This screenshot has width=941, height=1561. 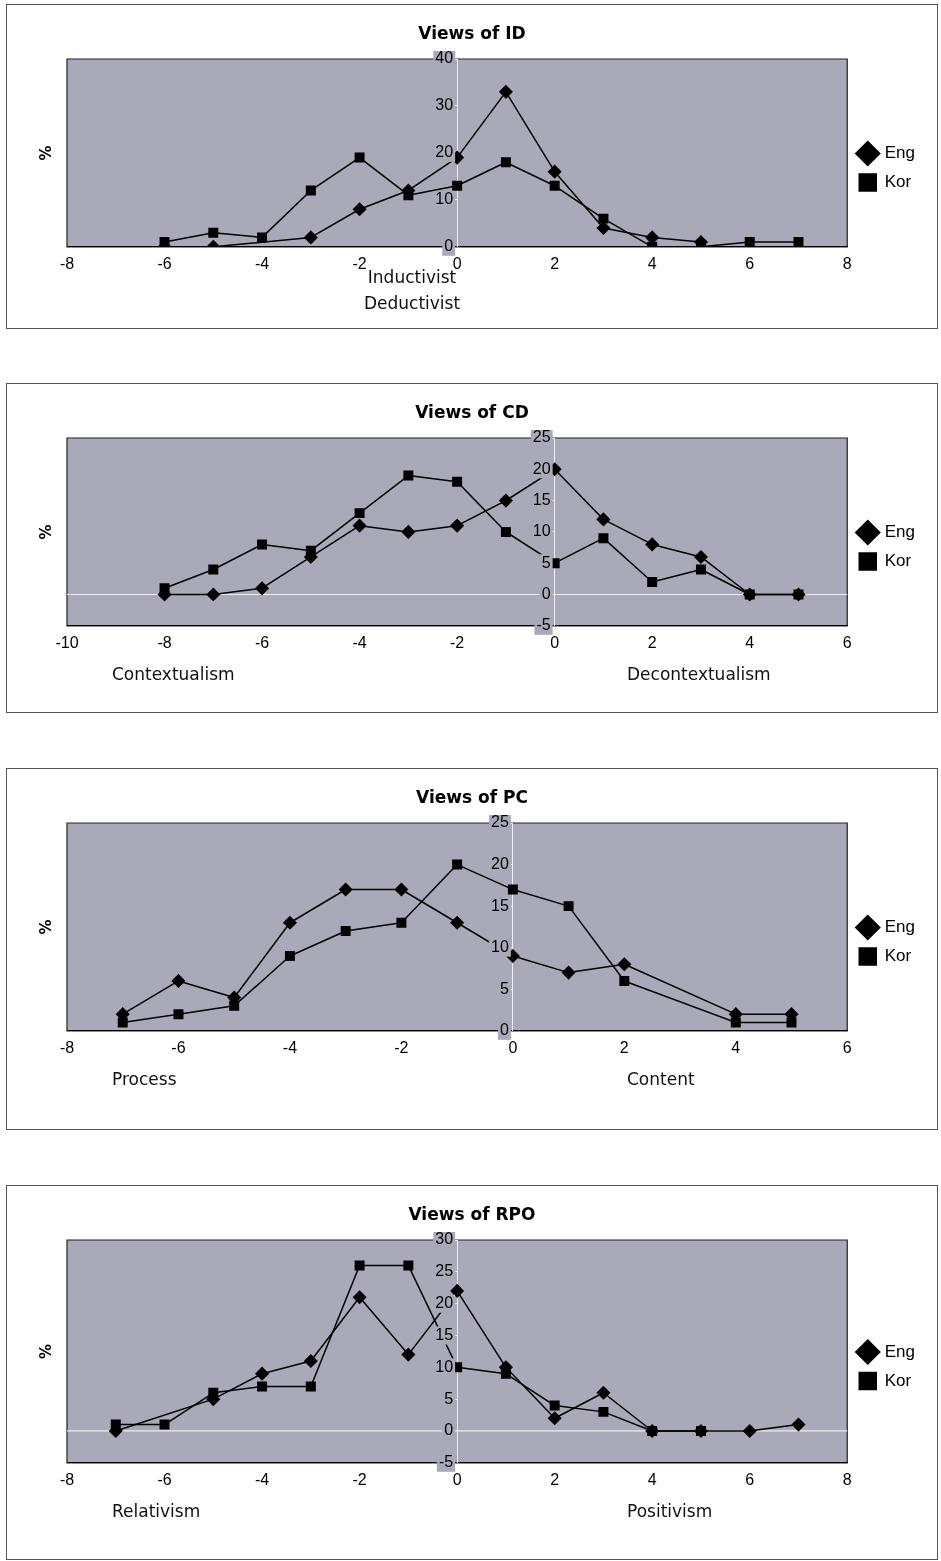 I want to click on chart-title: Views of ID, so click(x=472, y=33).